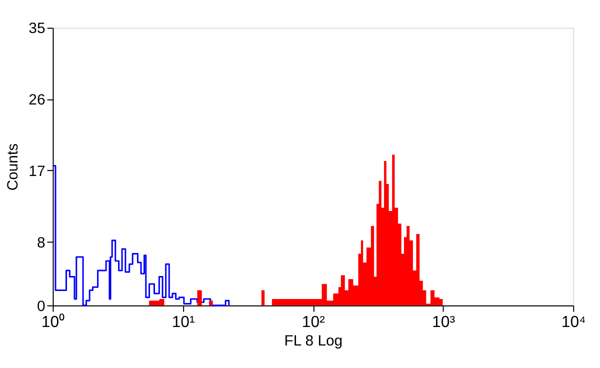  What do you see at coordinates (313, 322) in the screenshot?
I see `x-tick-label: 10²` at bounding box center [313, 322].